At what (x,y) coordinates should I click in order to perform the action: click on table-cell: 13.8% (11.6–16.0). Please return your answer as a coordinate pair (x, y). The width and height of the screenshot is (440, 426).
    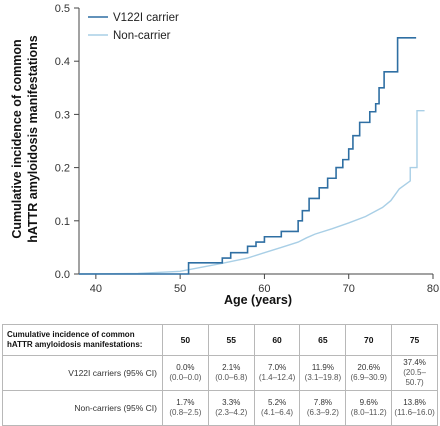
    Looking at the image, I should click on (414, 408).